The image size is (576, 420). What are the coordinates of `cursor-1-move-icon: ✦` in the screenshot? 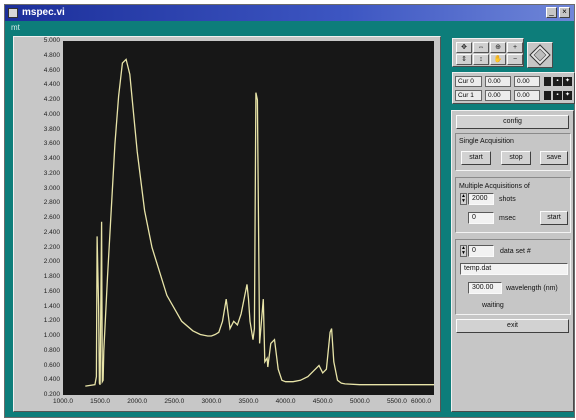 It's located at (567, 95).